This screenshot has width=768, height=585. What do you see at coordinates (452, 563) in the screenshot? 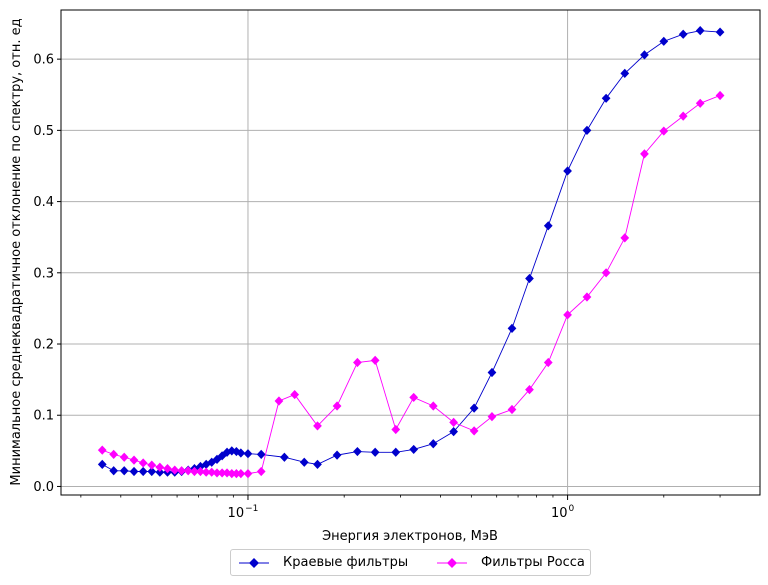
I see `legend-swatch-ross-filters` at bounding box center [452, 563].